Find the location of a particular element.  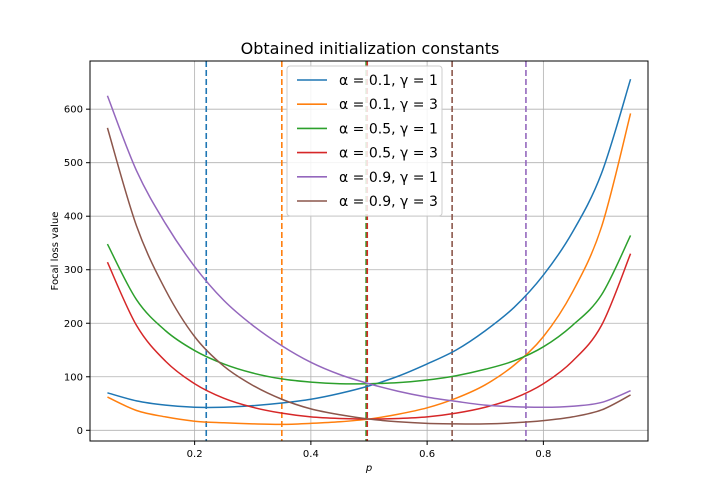

y-tick-label: 0 is located at coordinates (80, 431).